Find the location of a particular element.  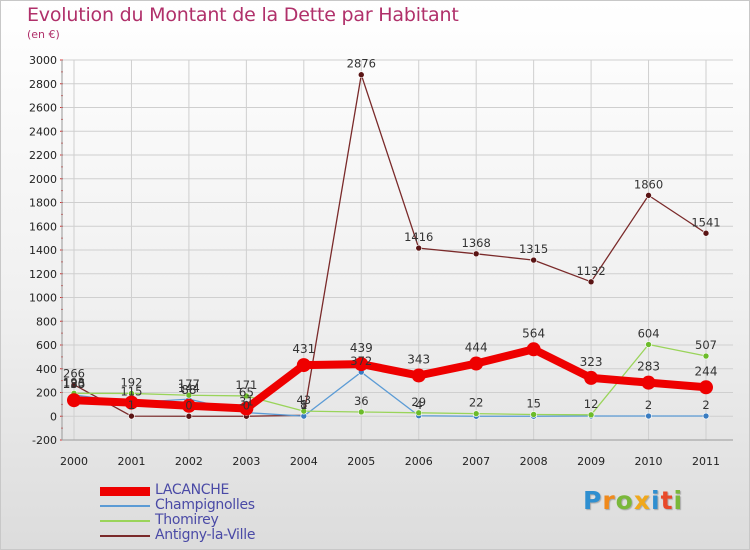

data-label-thomirey: 177 is located at coordinates (189, 384).